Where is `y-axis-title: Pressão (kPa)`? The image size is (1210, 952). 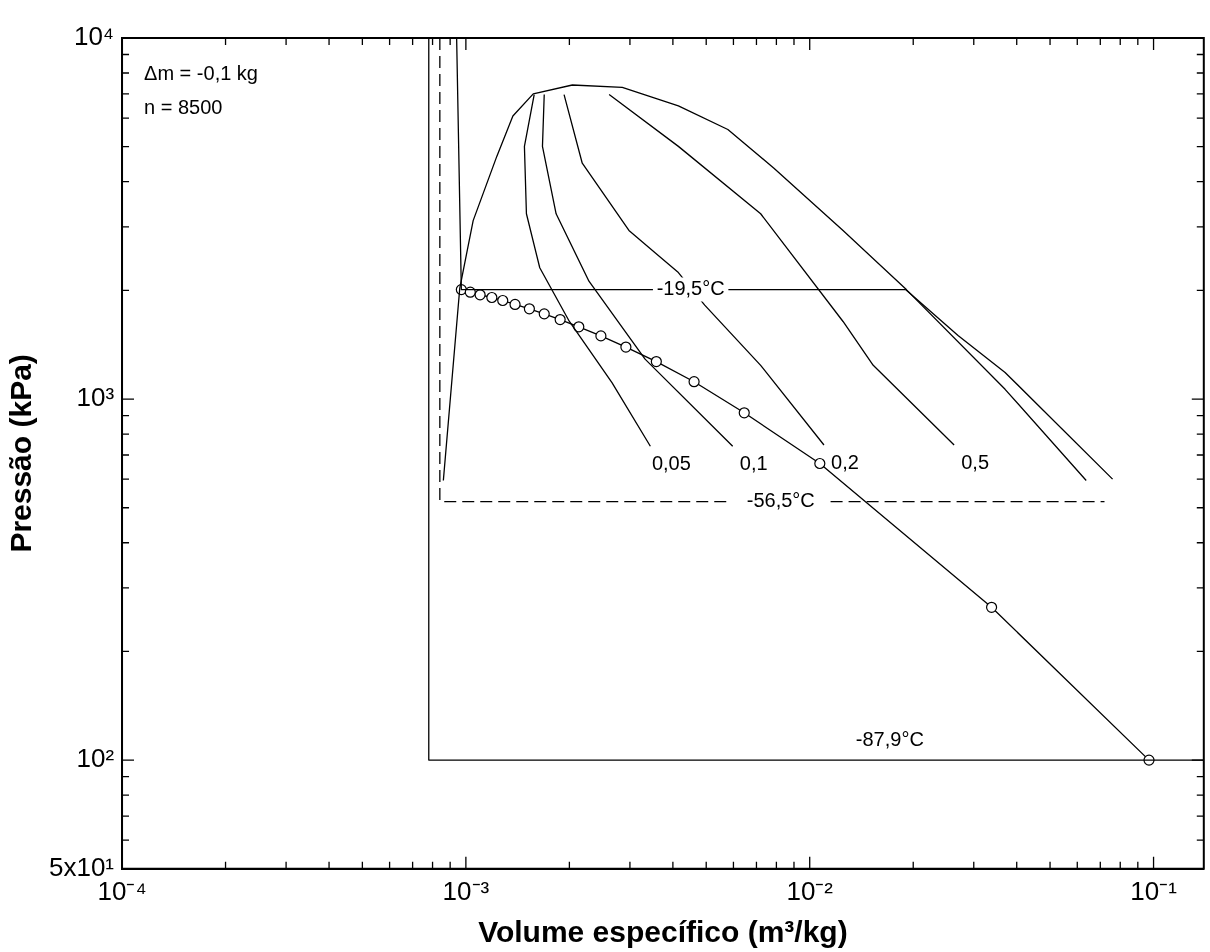 y-axis-title: Pressão (kPa) is located at coordinates (21, 453).